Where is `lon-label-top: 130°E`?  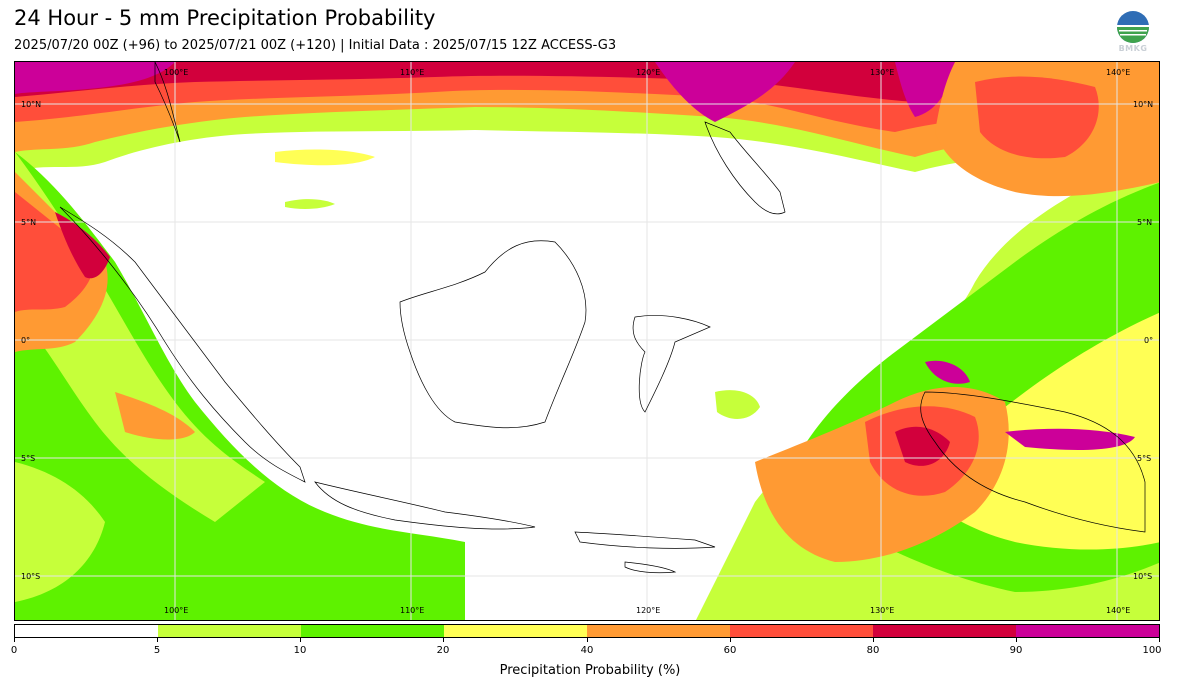
lon-label-top: 130°E is located at coordinates (882, 72).